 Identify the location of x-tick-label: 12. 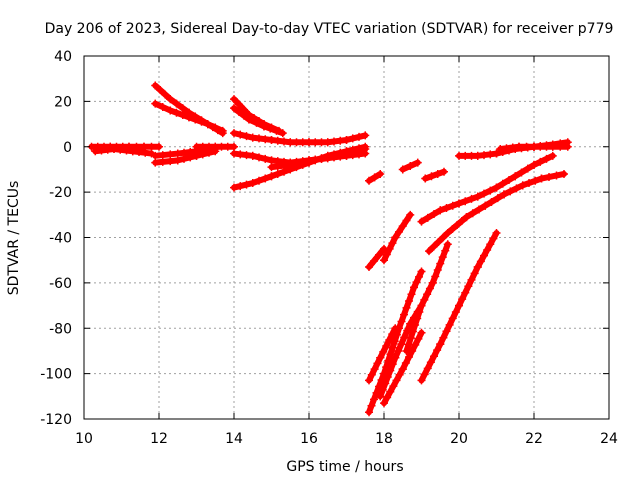
(159, 439).